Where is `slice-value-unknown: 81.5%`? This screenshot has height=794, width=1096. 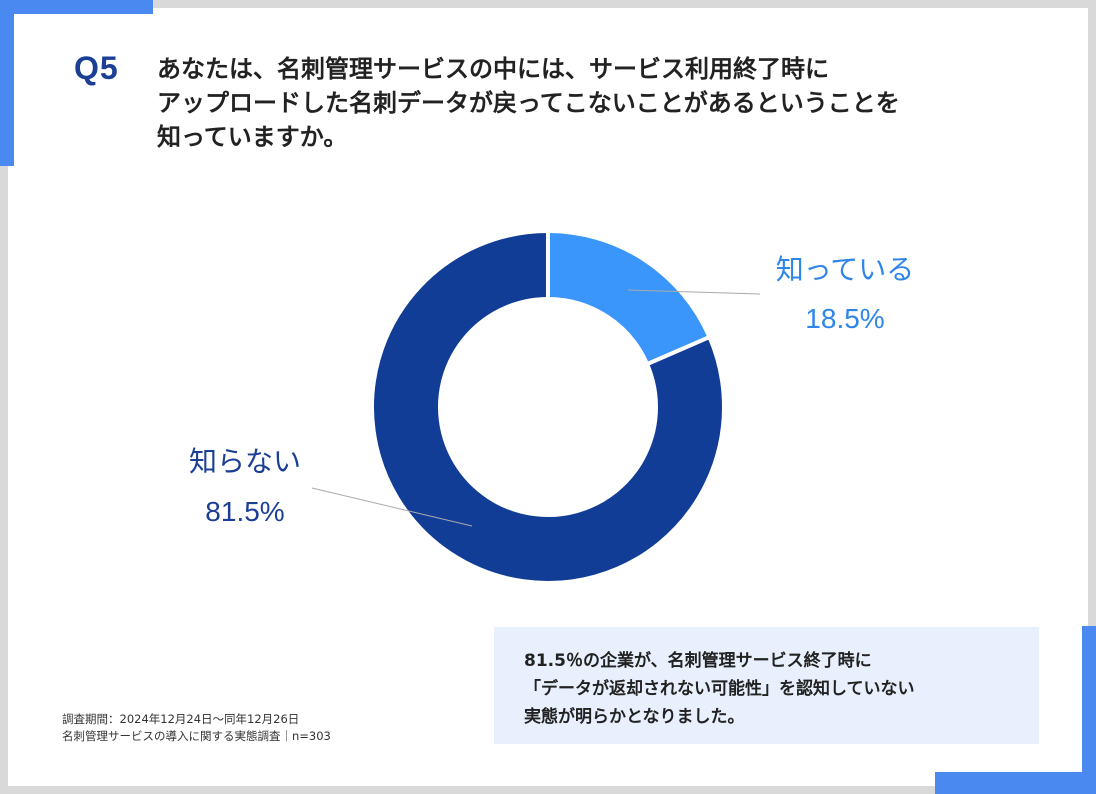
slice-value-unknown: 81.5% is located at coordinates (245, 511).